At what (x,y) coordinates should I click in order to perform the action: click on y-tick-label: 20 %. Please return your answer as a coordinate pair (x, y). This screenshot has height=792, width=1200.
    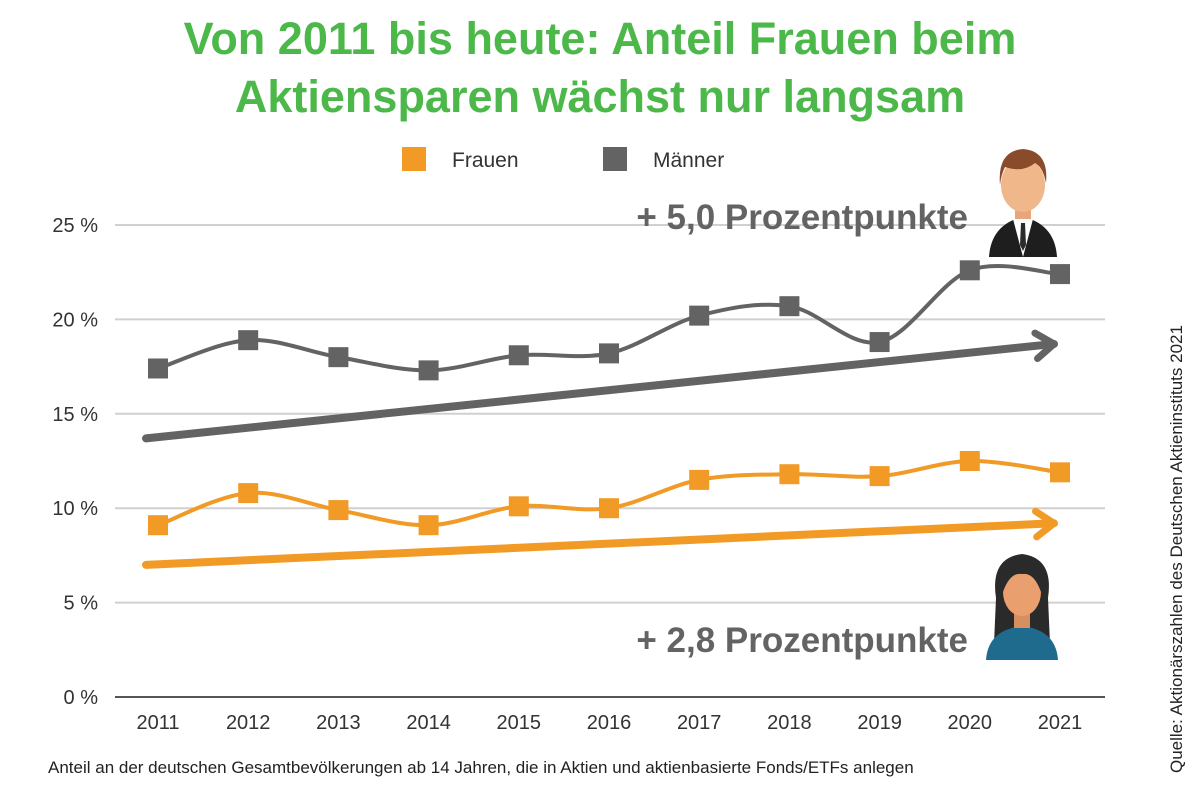
    Looking at the image, I should click on (75, 320).